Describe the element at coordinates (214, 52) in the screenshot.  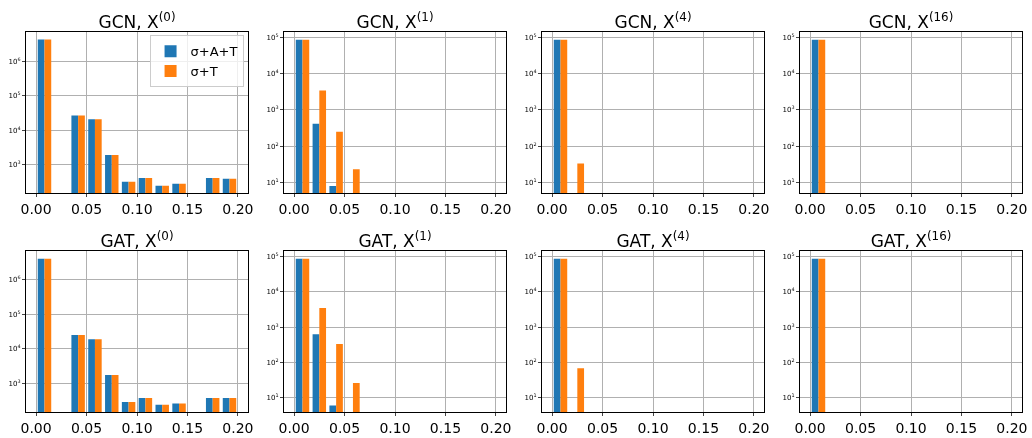
I see `legend-label: σ+A+T` at that location.